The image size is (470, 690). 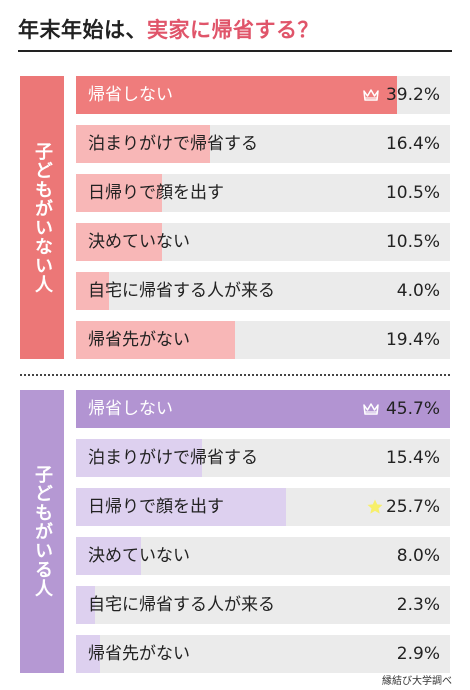 I want to click on bar-row: 帰省先がない 2.9%, so click(x=263, y=654).